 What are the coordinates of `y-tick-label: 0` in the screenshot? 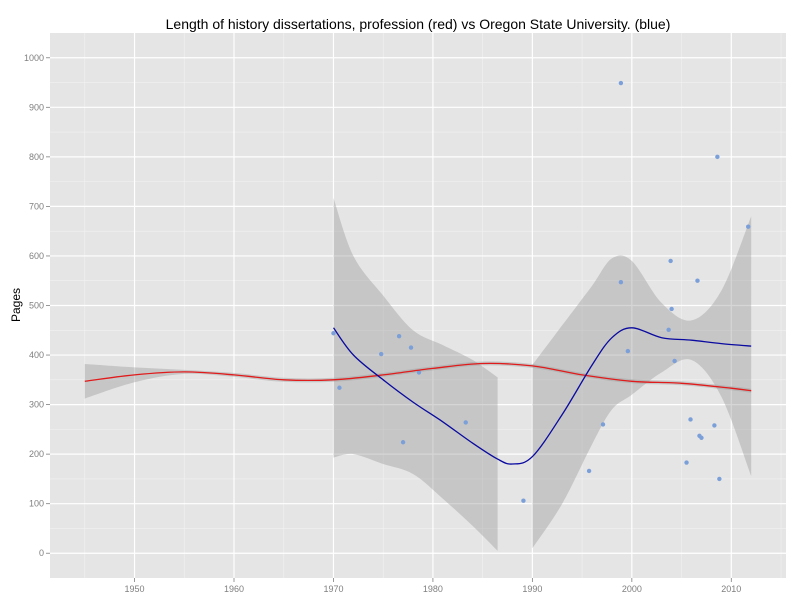 It's located at (41, 553).